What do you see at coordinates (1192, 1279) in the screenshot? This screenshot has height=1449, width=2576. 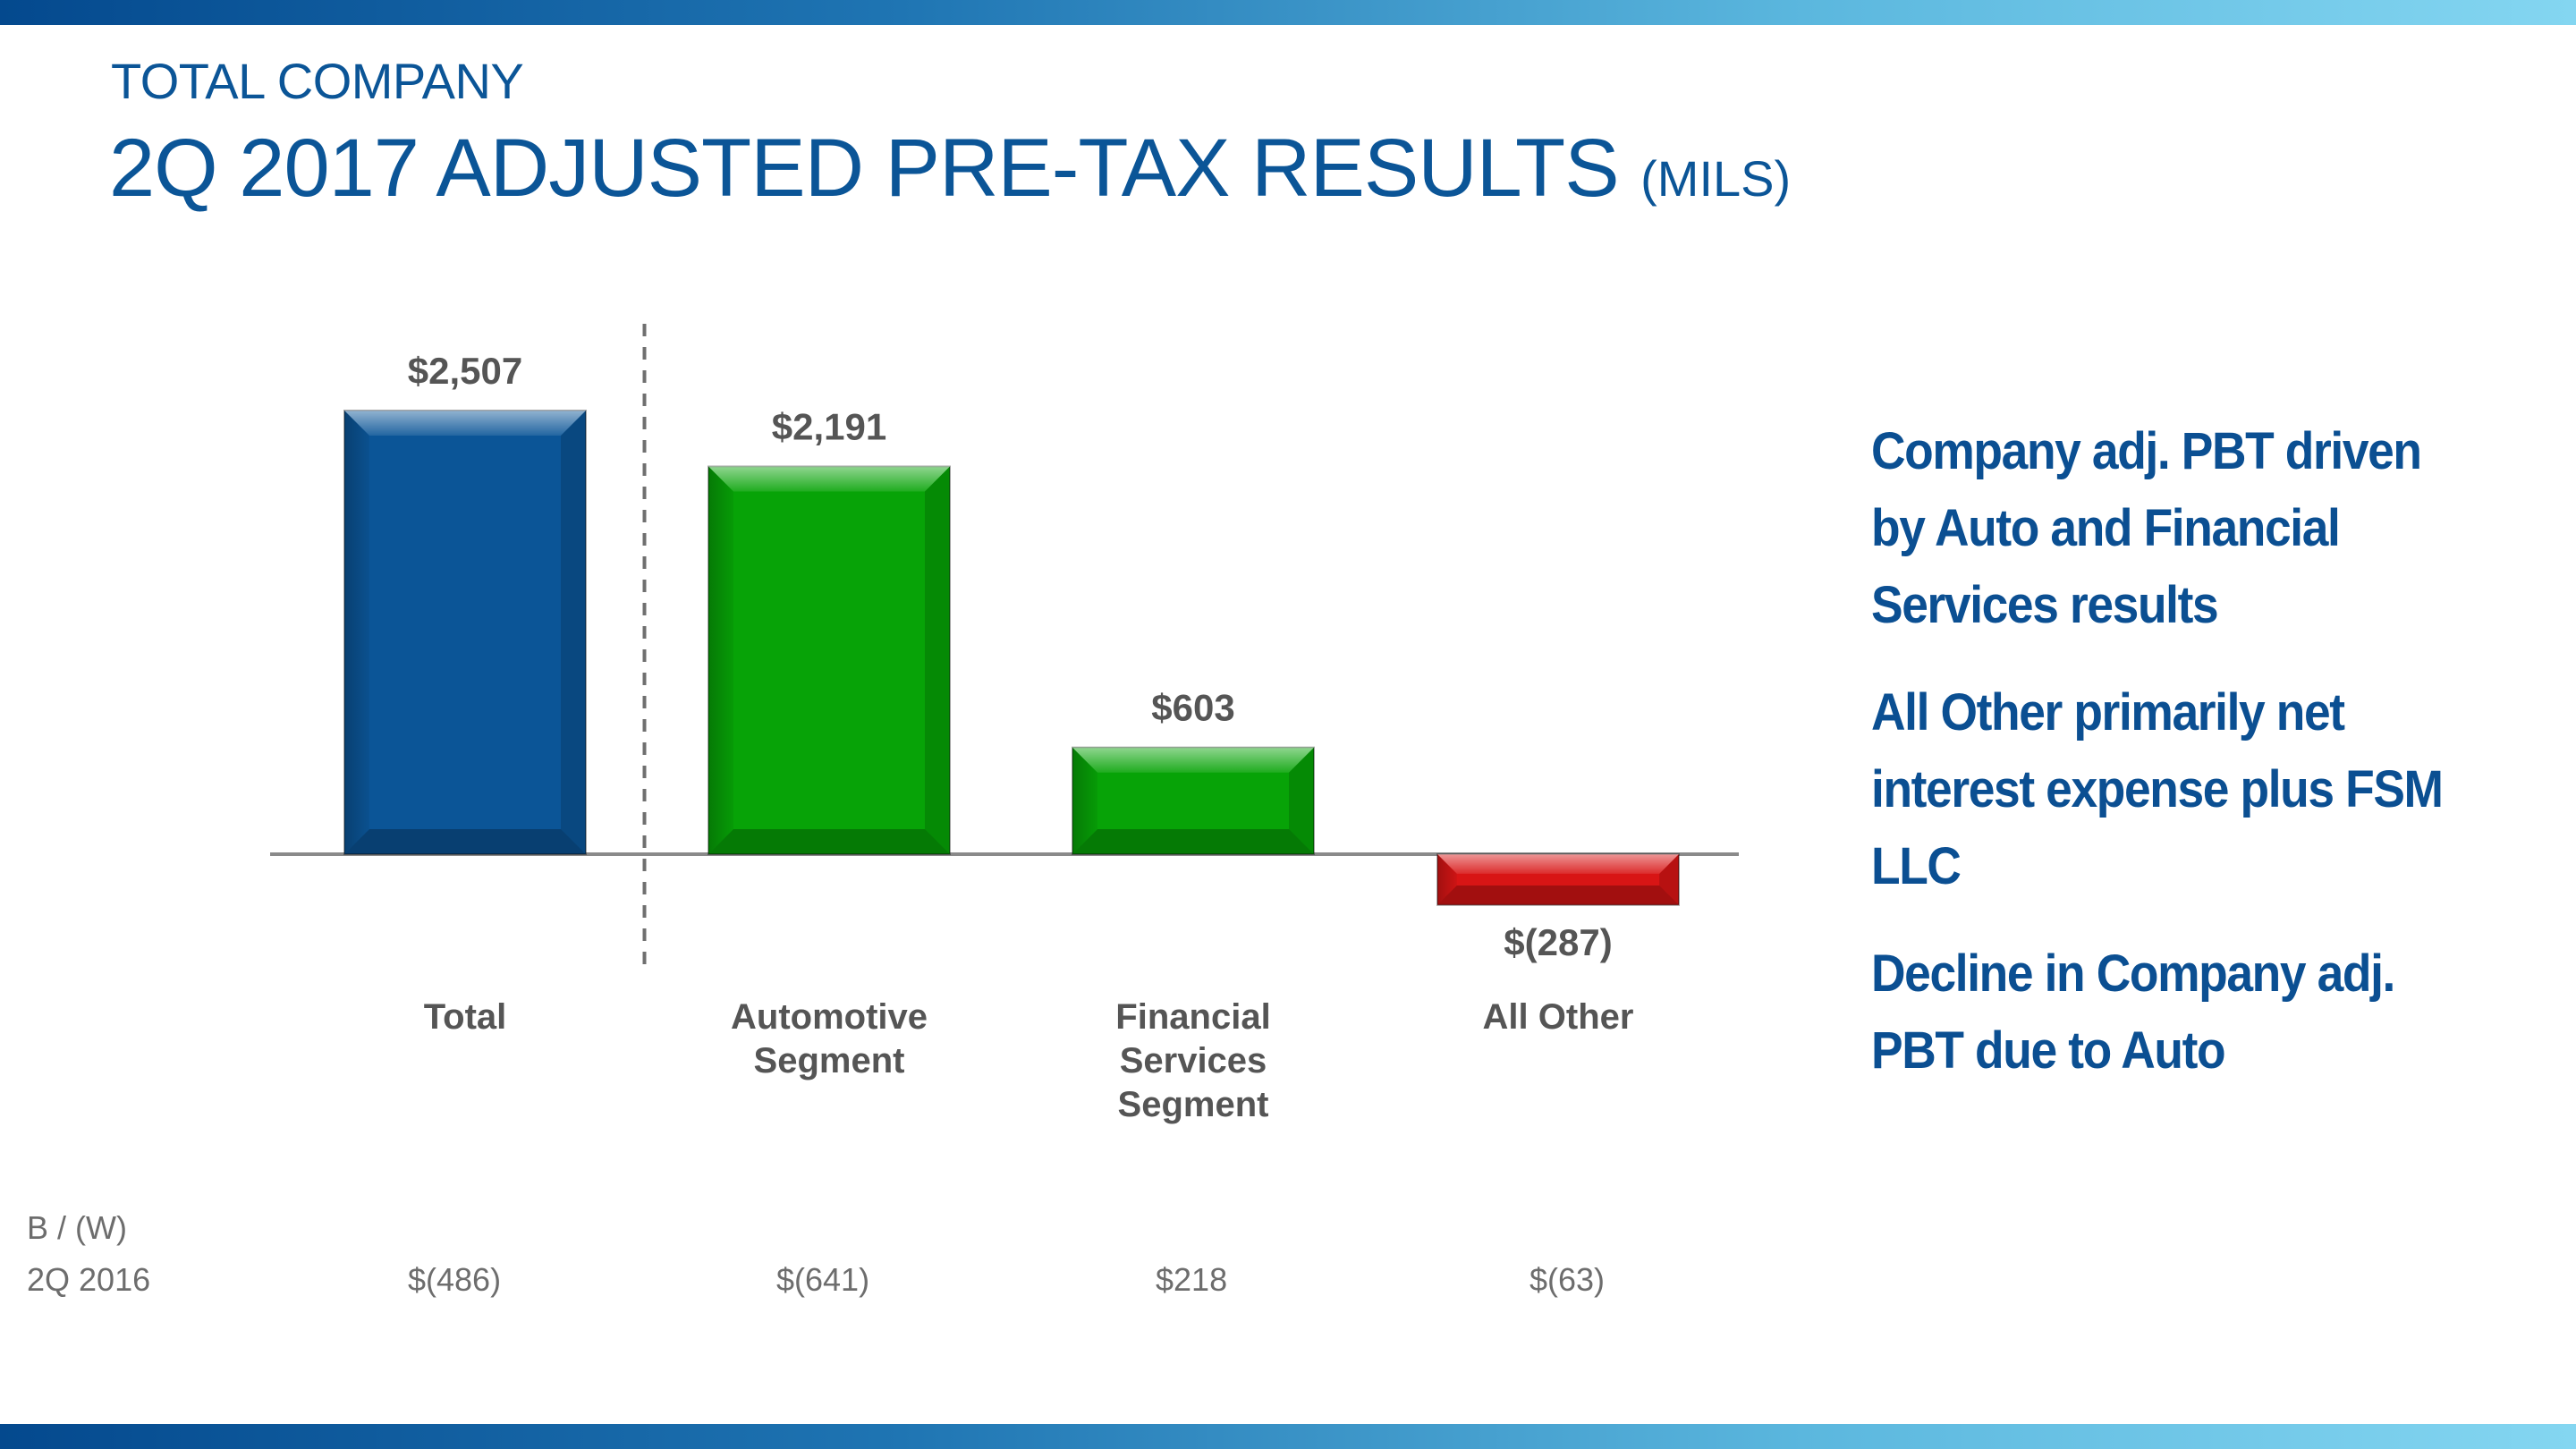 I see `comparison-value-financial: $218` at bounding box center [1192, 1279].